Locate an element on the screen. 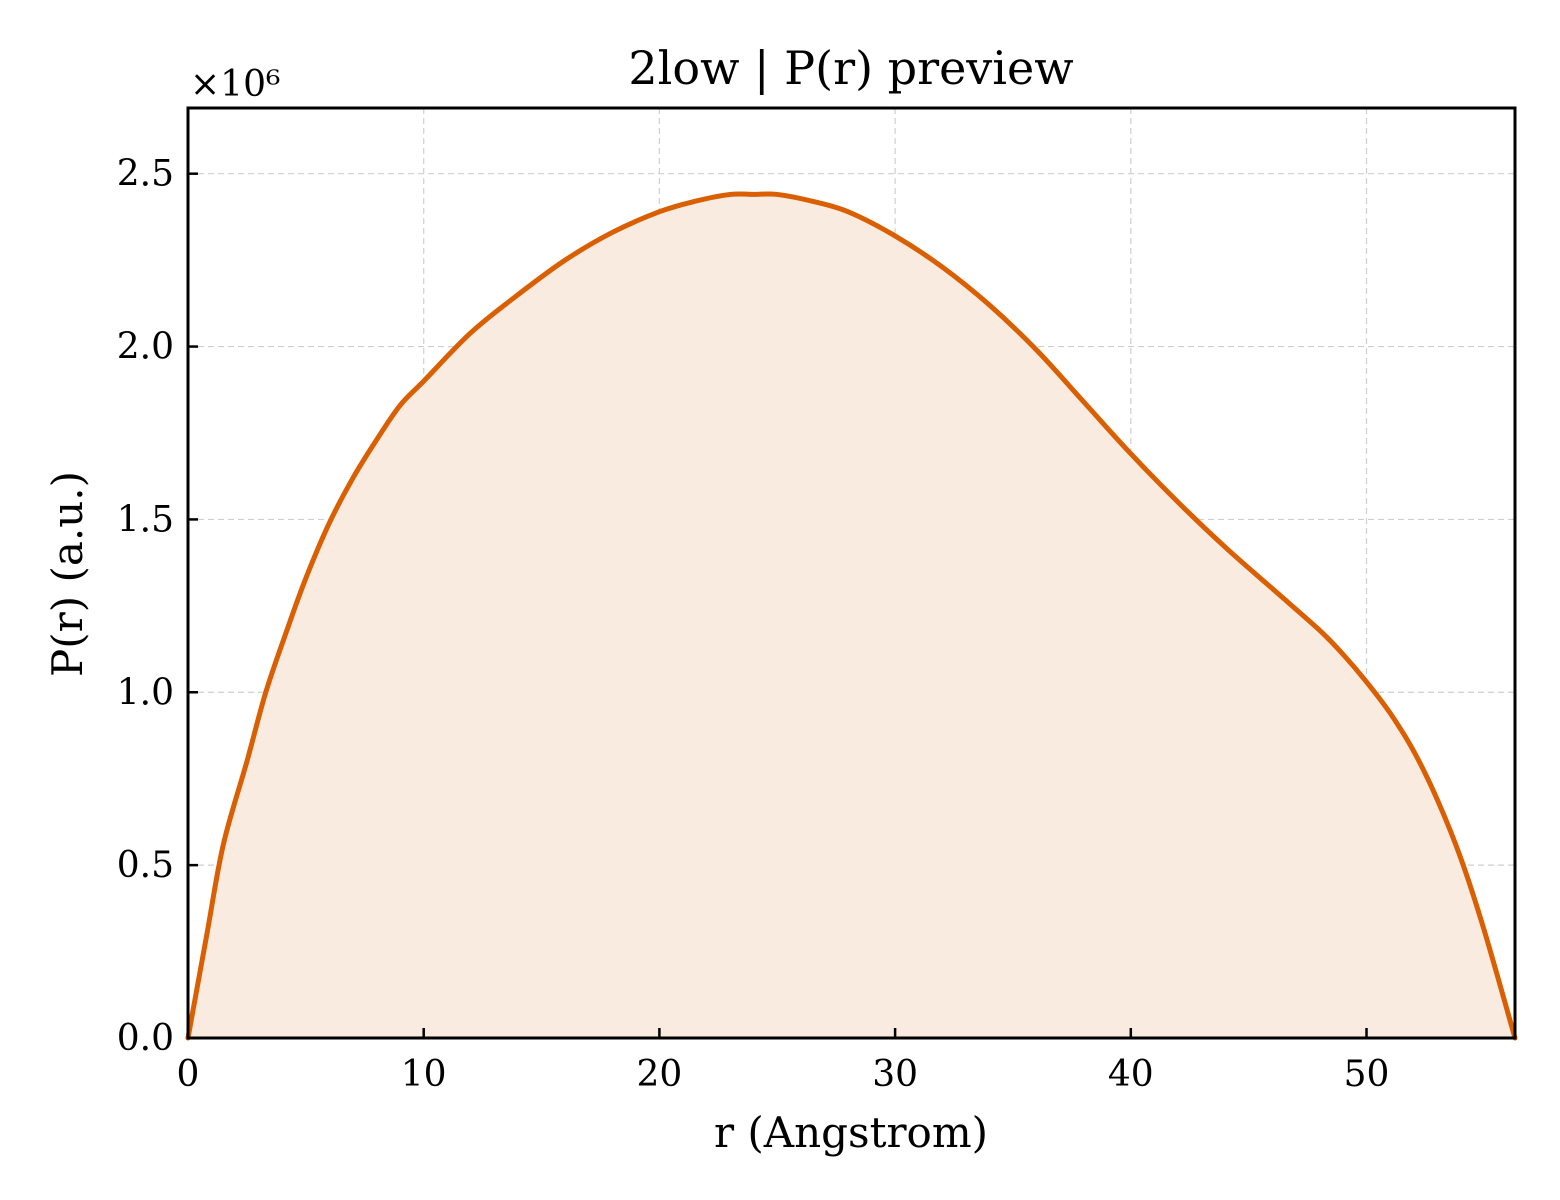  x-tick-label: 30 is located at coordinates (895, 1074).